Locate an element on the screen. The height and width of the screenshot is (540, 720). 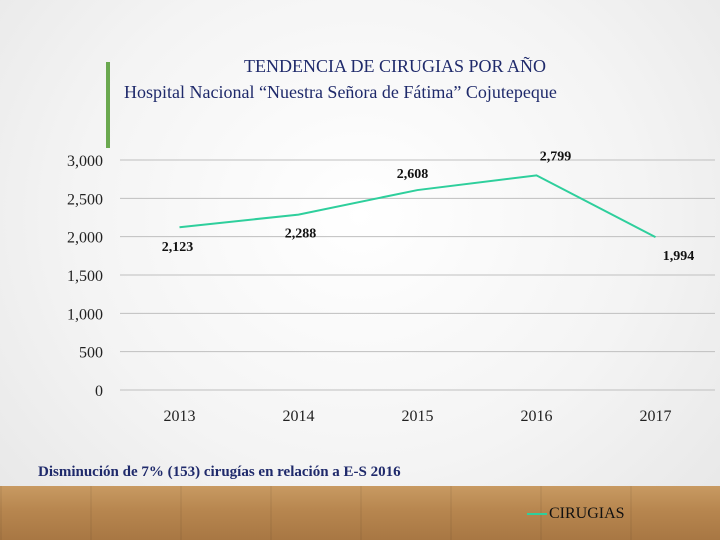
chart-title: TENDENCIA DE CIRUGIAS POR AÑO is located at coordinates (394, 66).